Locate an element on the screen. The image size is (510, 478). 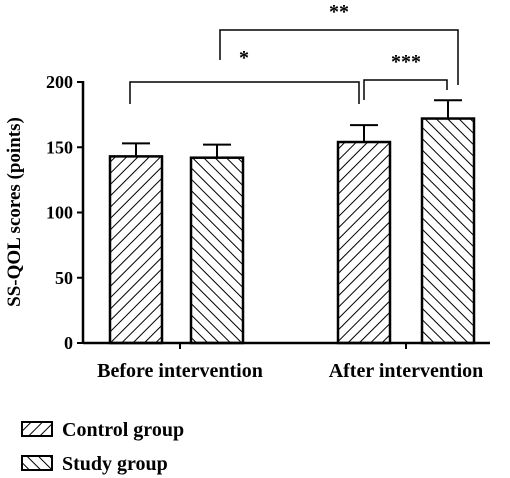
y-tick-label: 100 is located at coordinates (59, 213).